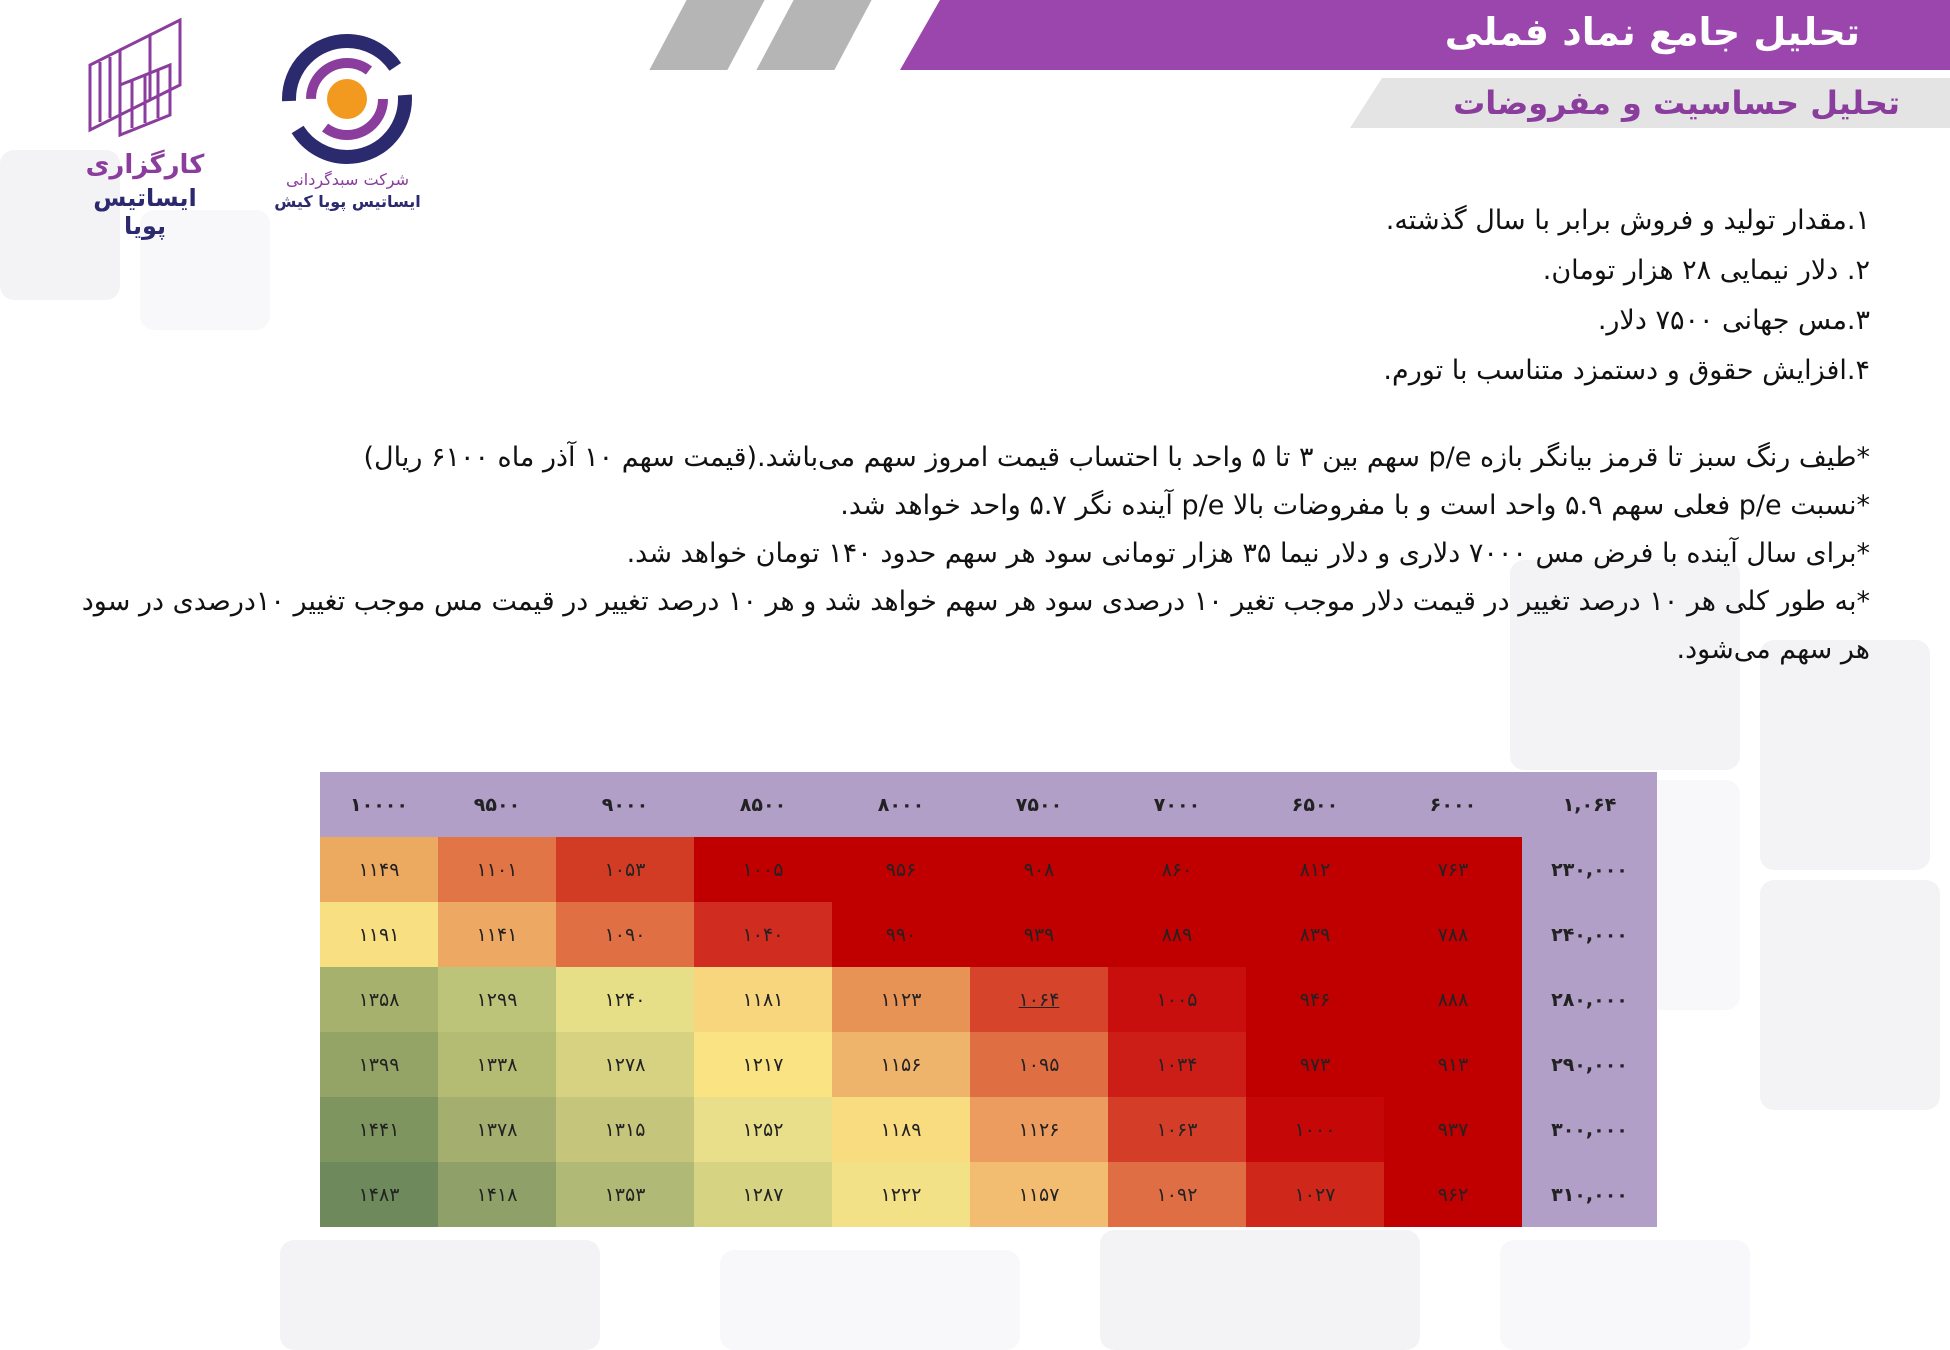 This screenshot has height=1350, width=1950. What do you see at coordinates (1626, 370) in the screenshot?
I see `assumption-item: ۴.افزایش حقوق و دستمزد متناسب با تورم.` at bounding box center [1626, 370].